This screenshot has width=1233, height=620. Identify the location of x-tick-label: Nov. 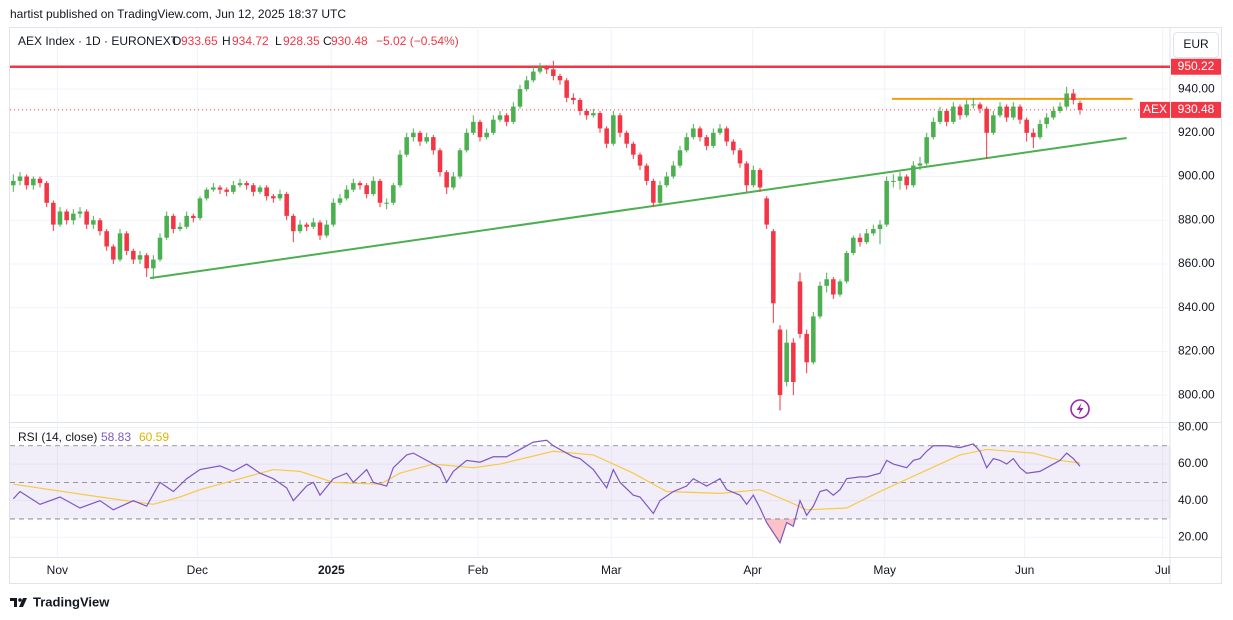
(57, 570).